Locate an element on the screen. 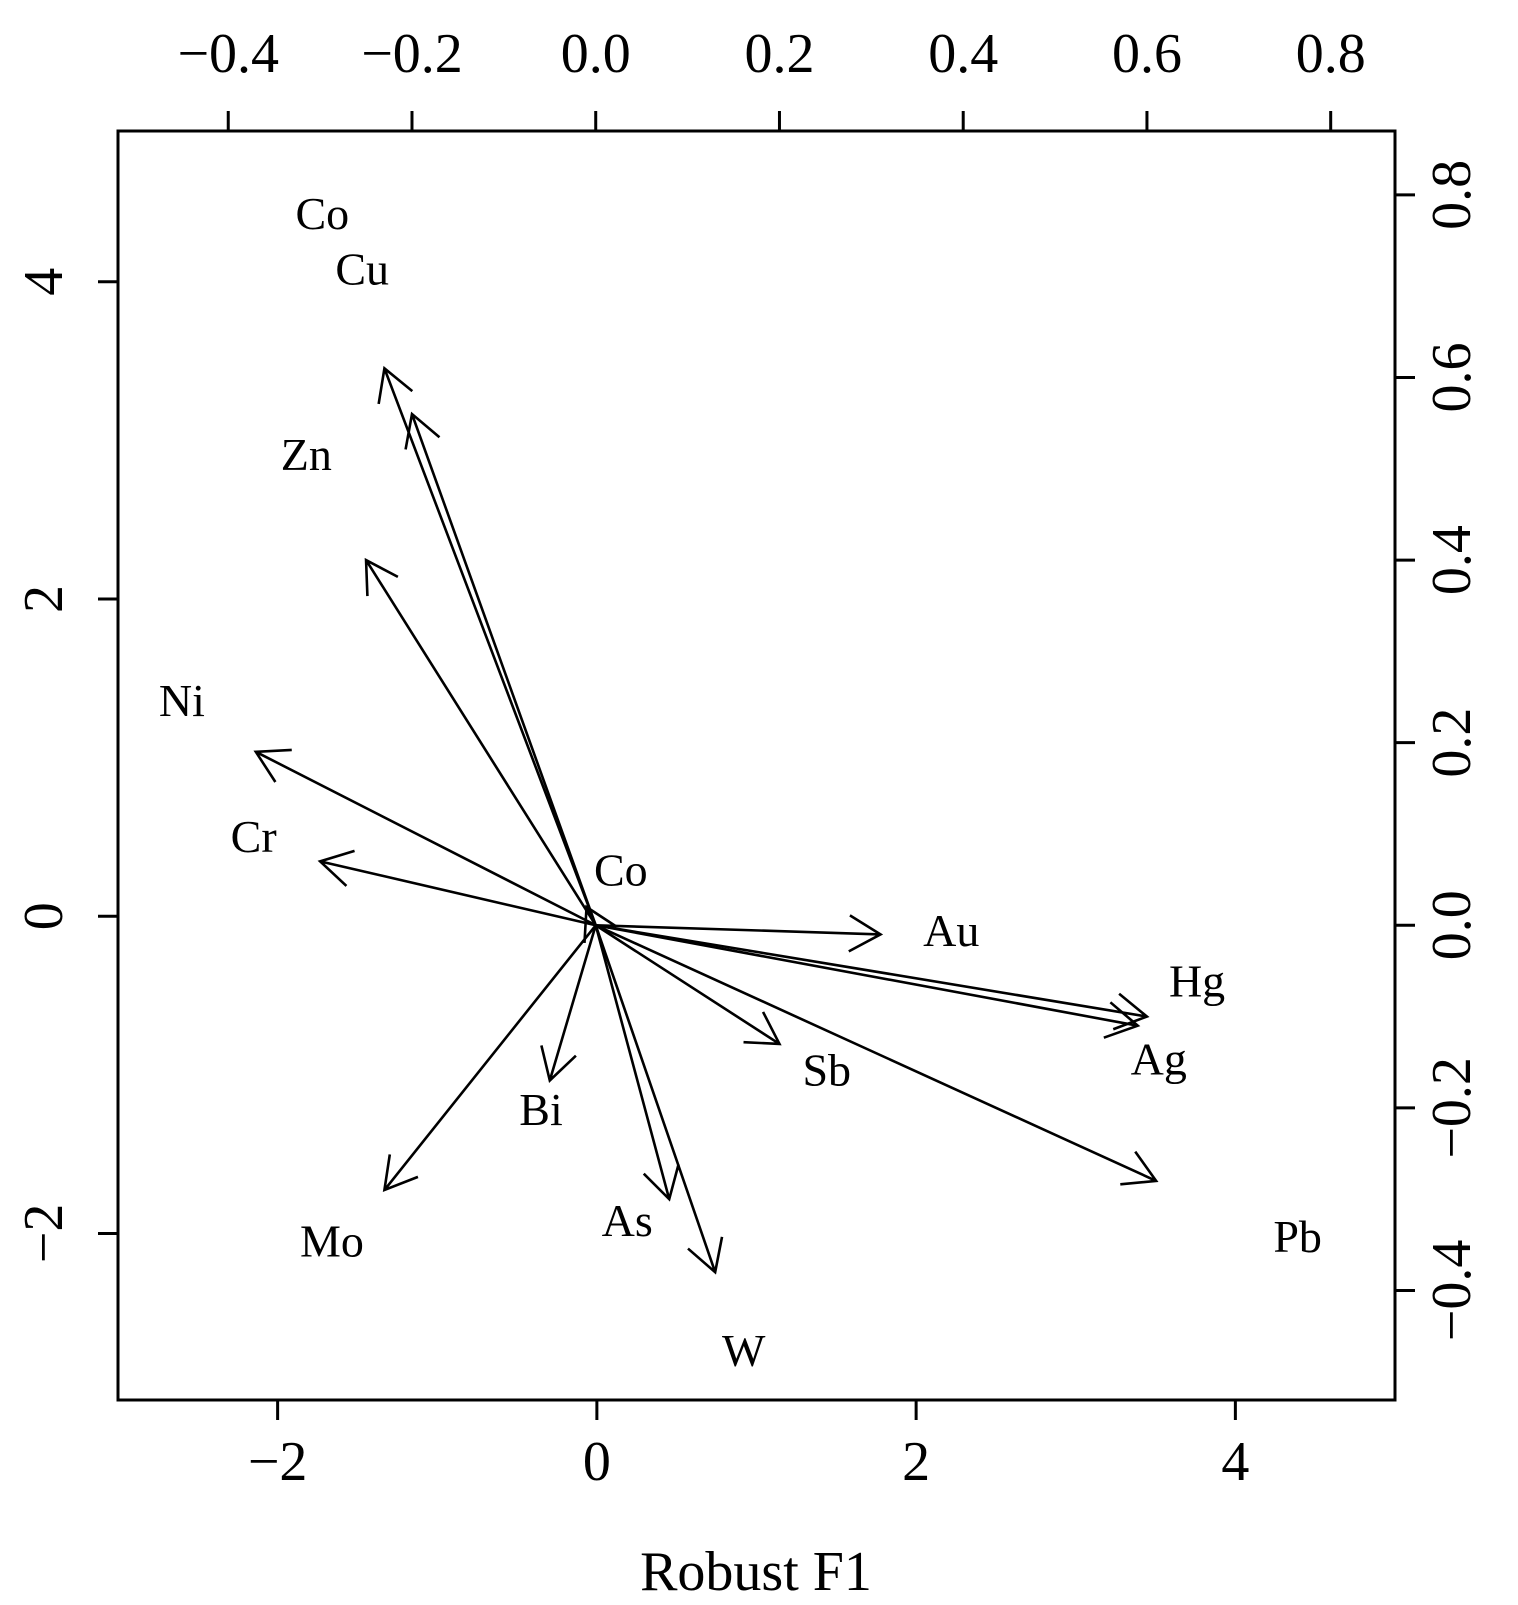 Image resolution: width=1518 pixels, height=1605 pixels. top-tick-label: 0.2 is located at coordinates (779, 54).